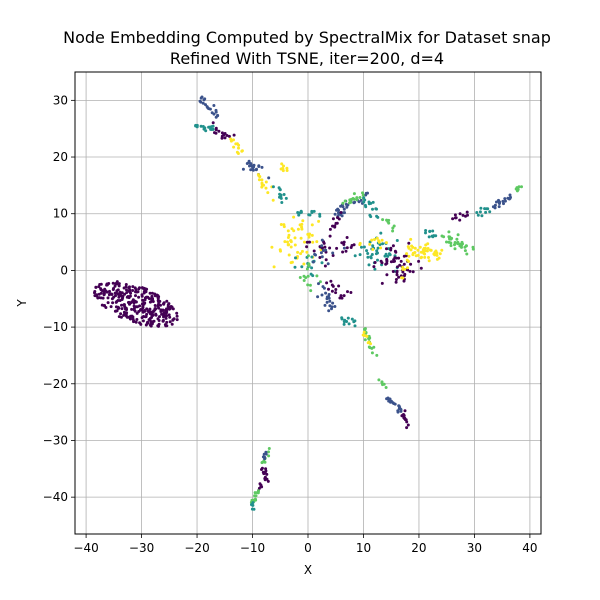 This screenshot has width=600, height=600. Describe the element at coordinates (60, 214) in the screenshot. I see `y-tick-label: 10` at that location.